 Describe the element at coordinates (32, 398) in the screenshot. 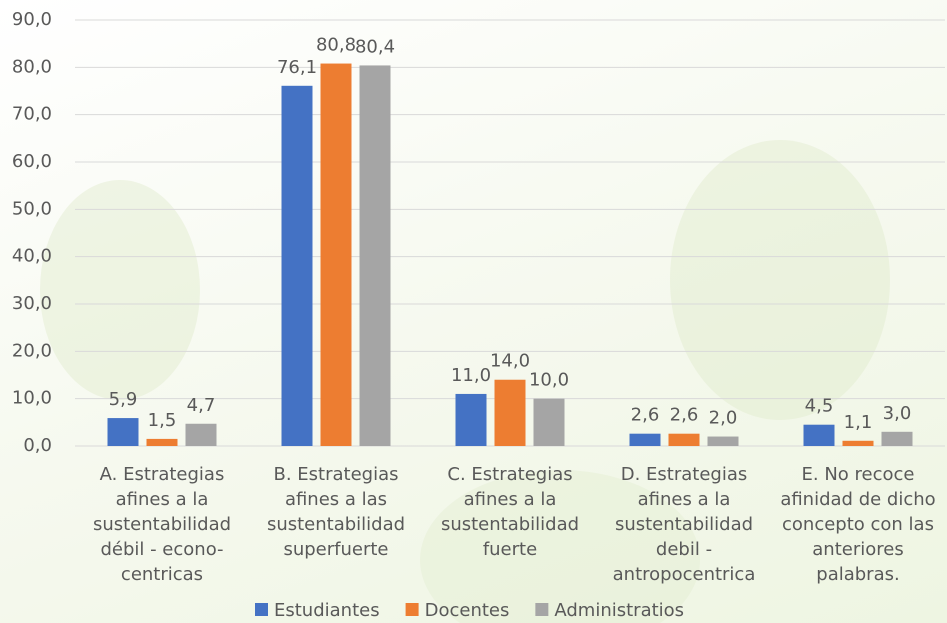

I see `y-tick-label: 10,0` at that location.